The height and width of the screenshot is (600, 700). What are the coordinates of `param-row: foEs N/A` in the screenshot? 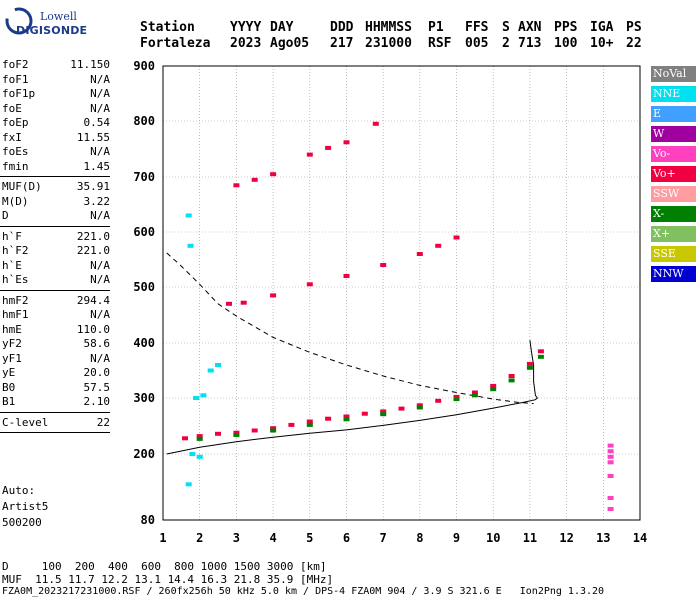 It's located at (56, 152).